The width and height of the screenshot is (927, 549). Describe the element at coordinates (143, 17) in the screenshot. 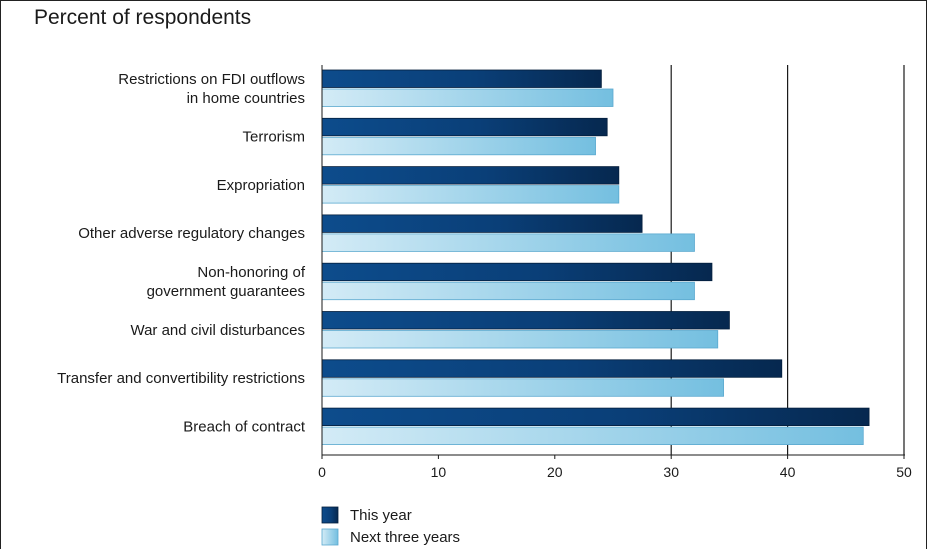

I see `chart-title: Percent of respondents` at that location.